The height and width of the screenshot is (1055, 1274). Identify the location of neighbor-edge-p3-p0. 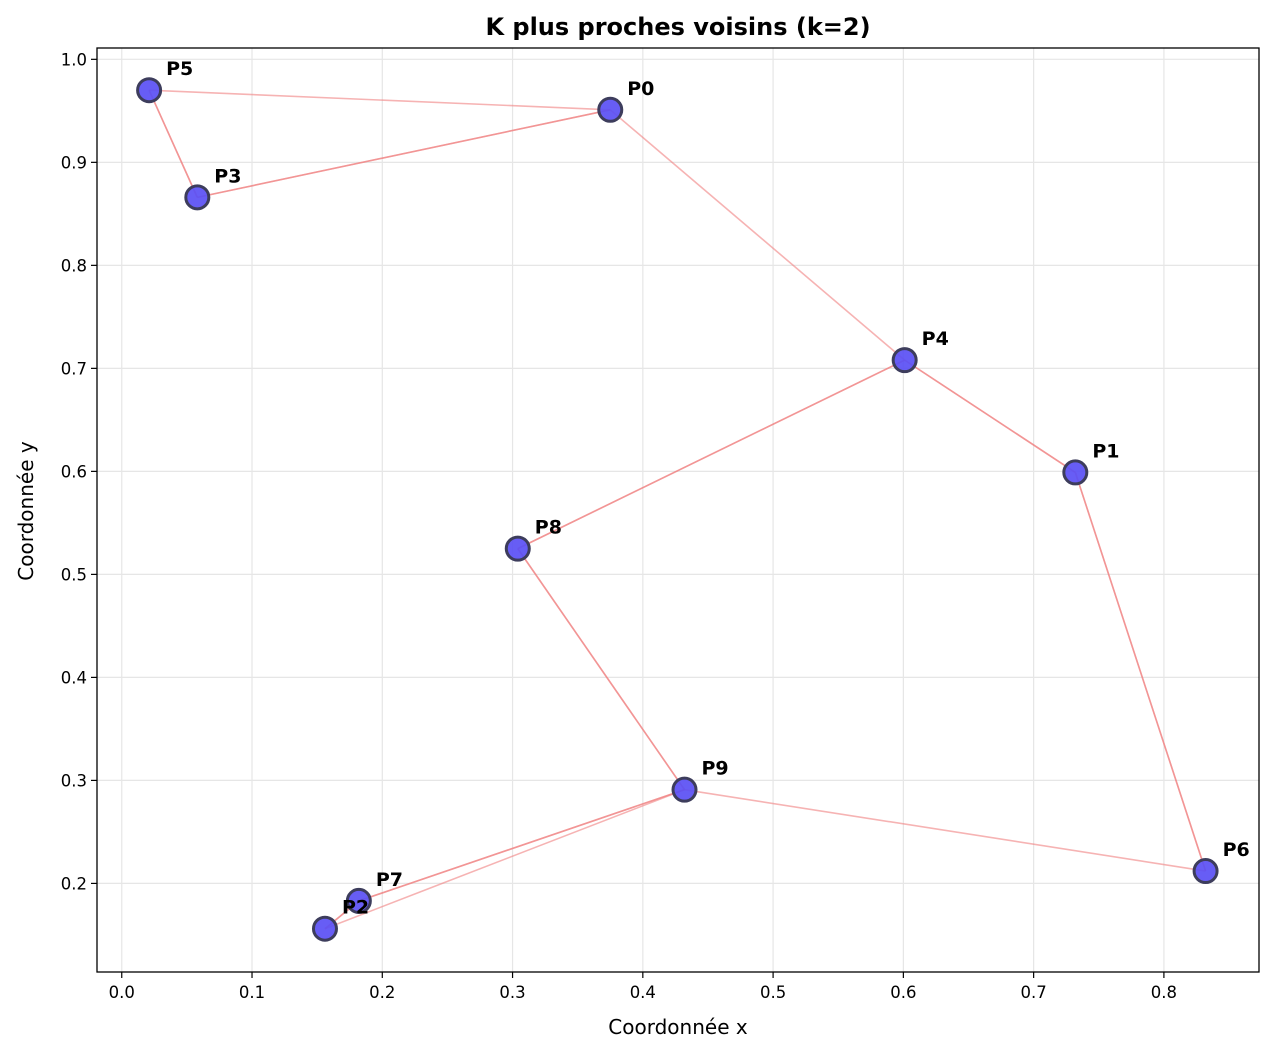
(404, 154).